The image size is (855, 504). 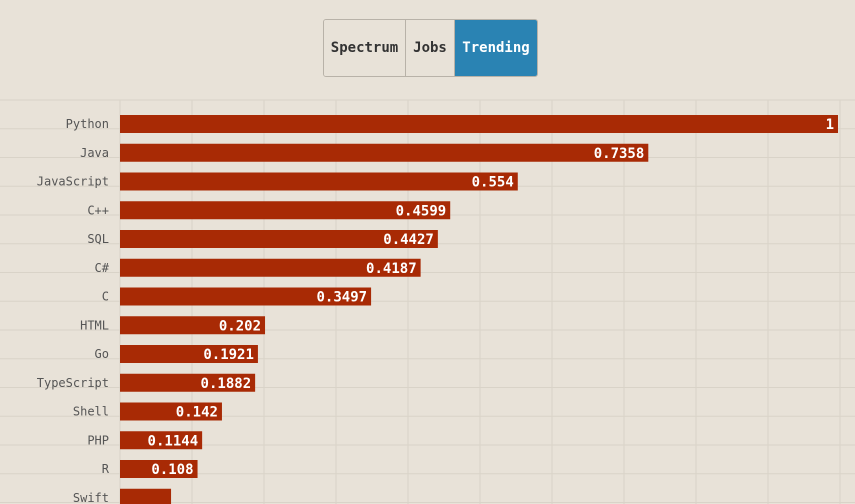 I want to click on category-label: C, so click(x=105, y=297).